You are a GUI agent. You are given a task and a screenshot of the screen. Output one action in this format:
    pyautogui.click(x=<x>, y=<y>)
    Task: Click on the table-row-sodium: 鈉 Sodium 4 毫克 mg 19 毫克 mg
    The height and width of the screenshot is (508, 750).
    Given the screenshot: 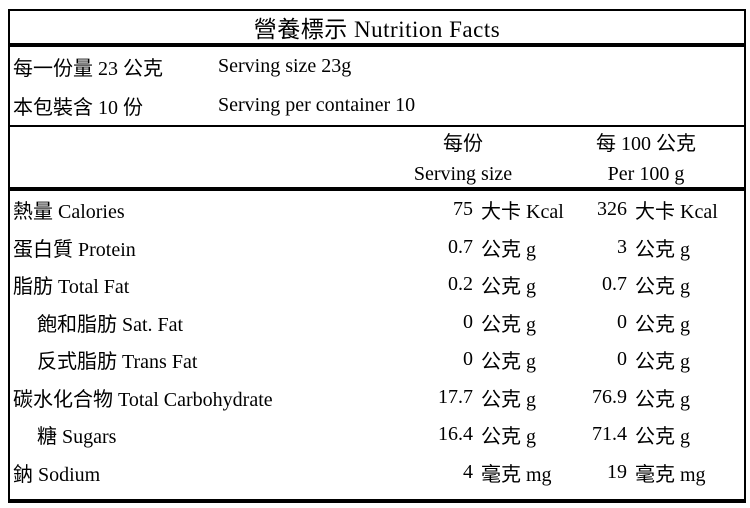 What is the action you would take?
    pyautogui.click(x=377, y=473)
    